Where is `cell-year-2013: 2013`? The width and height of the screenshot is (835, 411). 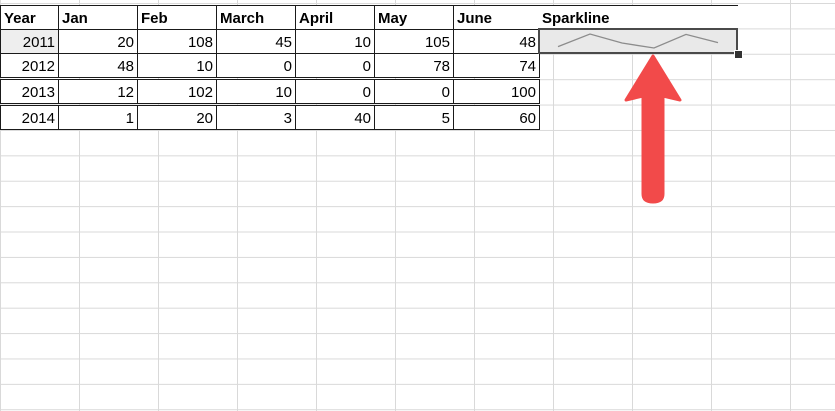
cell-year-2013: 2013 is located at coordinates (29, 91).